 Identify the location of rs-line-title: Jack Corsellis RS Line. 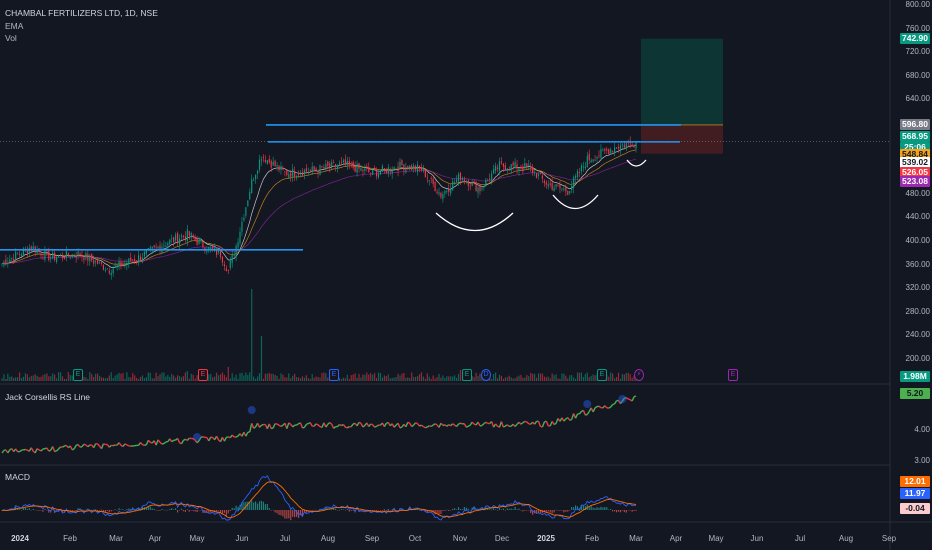
(48, 397).